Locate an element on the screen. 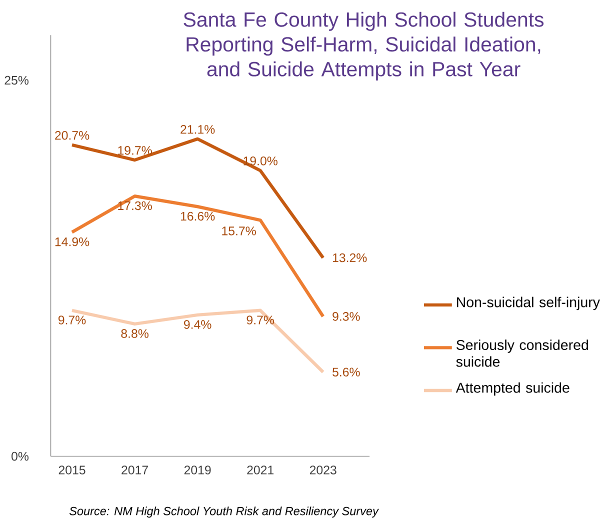  data-label: 21.1% is located at coordinates (197, 129).